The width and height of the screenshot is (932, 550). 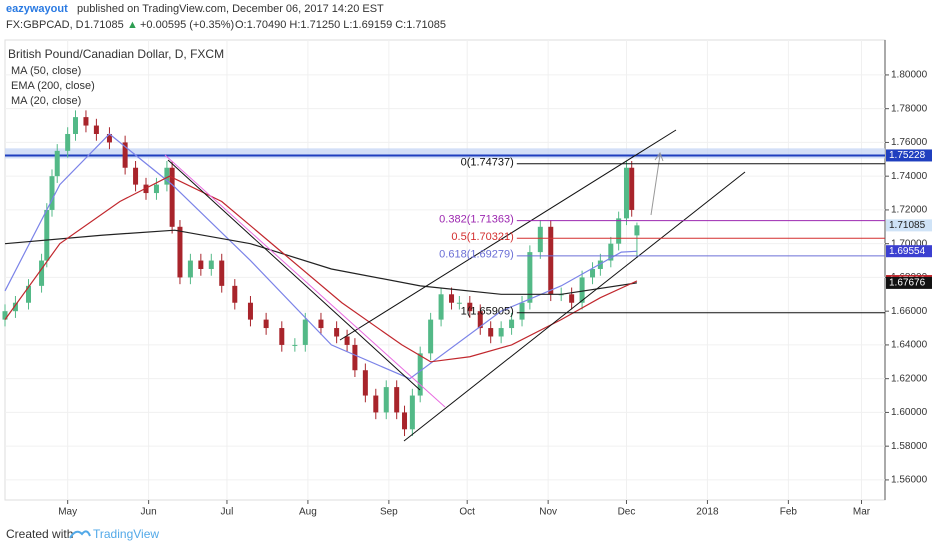 I want to click on fib-label: 0.5(1.70321), so click(x=482, y=237).